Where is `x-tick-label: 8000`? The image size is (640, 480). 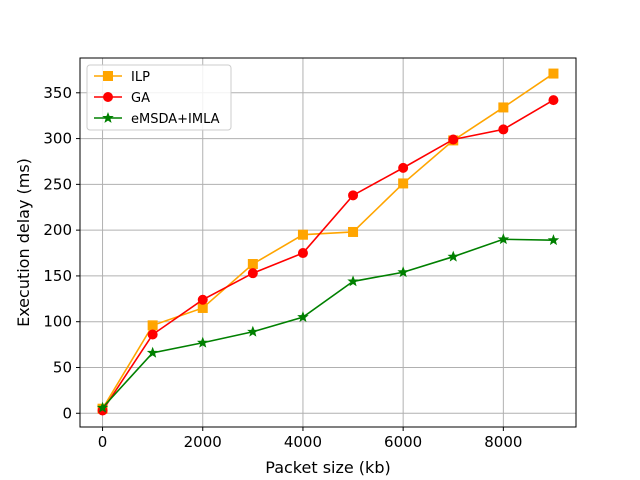
x-tick-label: 8000 is located at coordinates (503, 442).